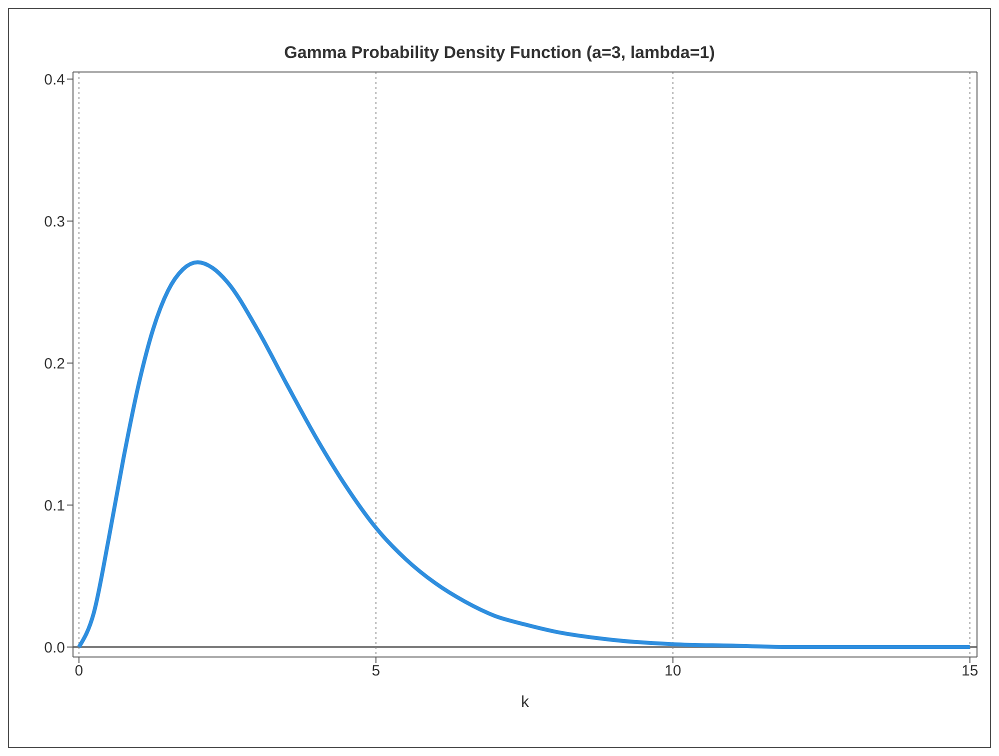 Image resolution: width=999 pixels, height=756 pixels. I want to click on x-tick-label: 15, so click(970, 671).